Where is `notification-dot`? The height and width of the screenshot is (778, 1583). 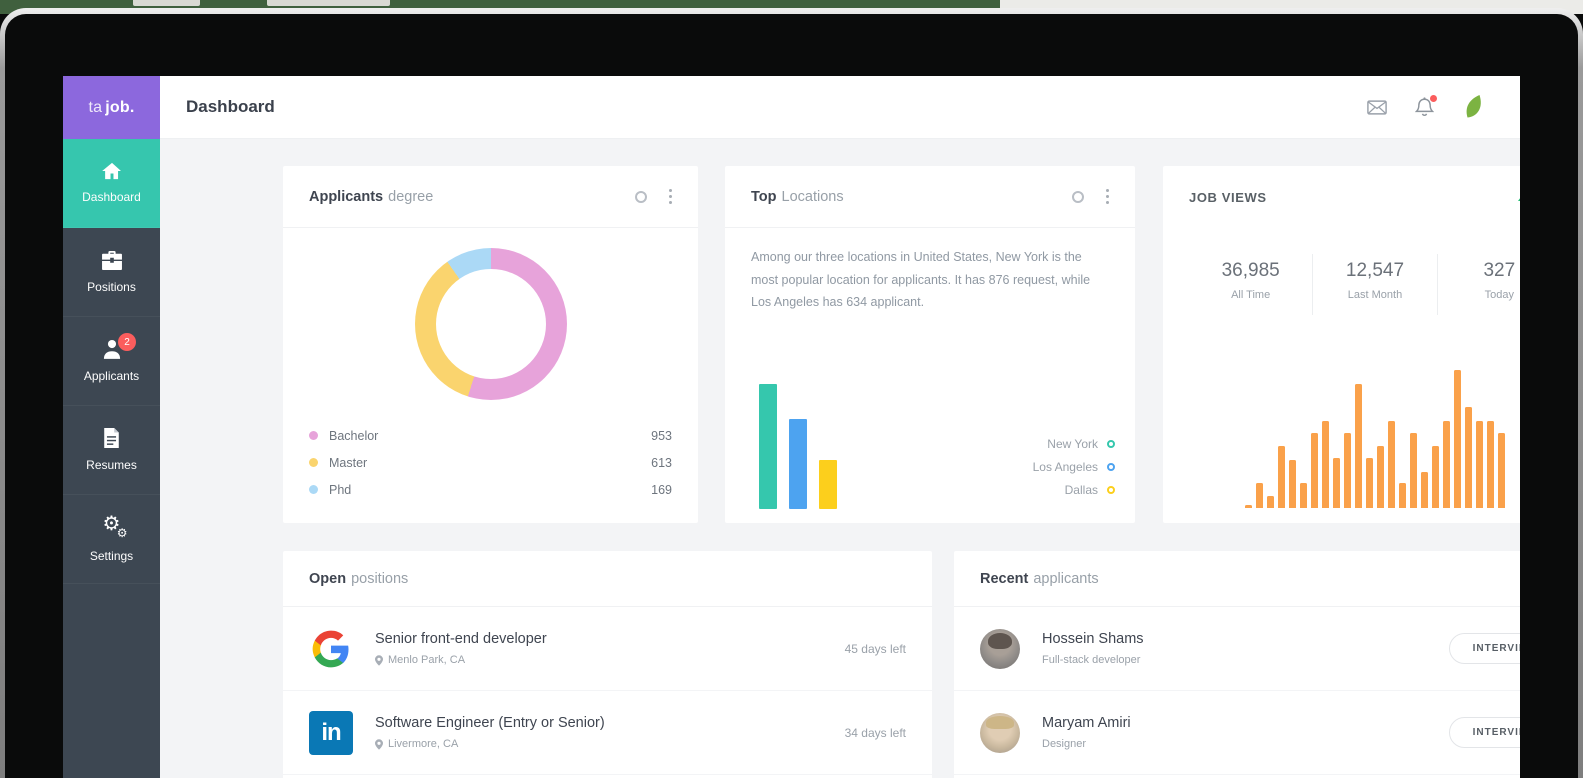
notification-dot is located at coordinates (1433, 98).